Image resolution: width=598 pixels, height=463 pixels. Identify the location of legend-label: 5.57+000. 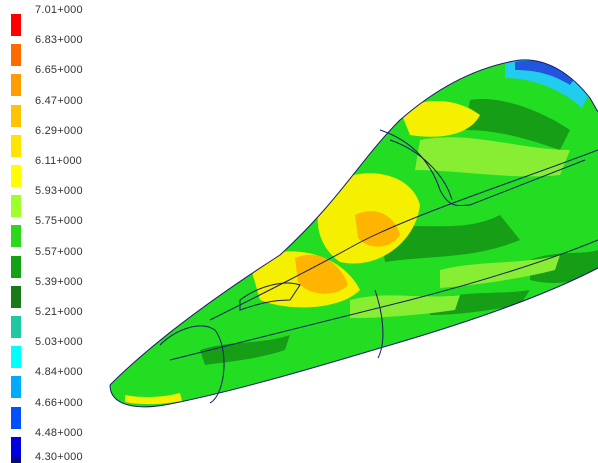
(59, 251).